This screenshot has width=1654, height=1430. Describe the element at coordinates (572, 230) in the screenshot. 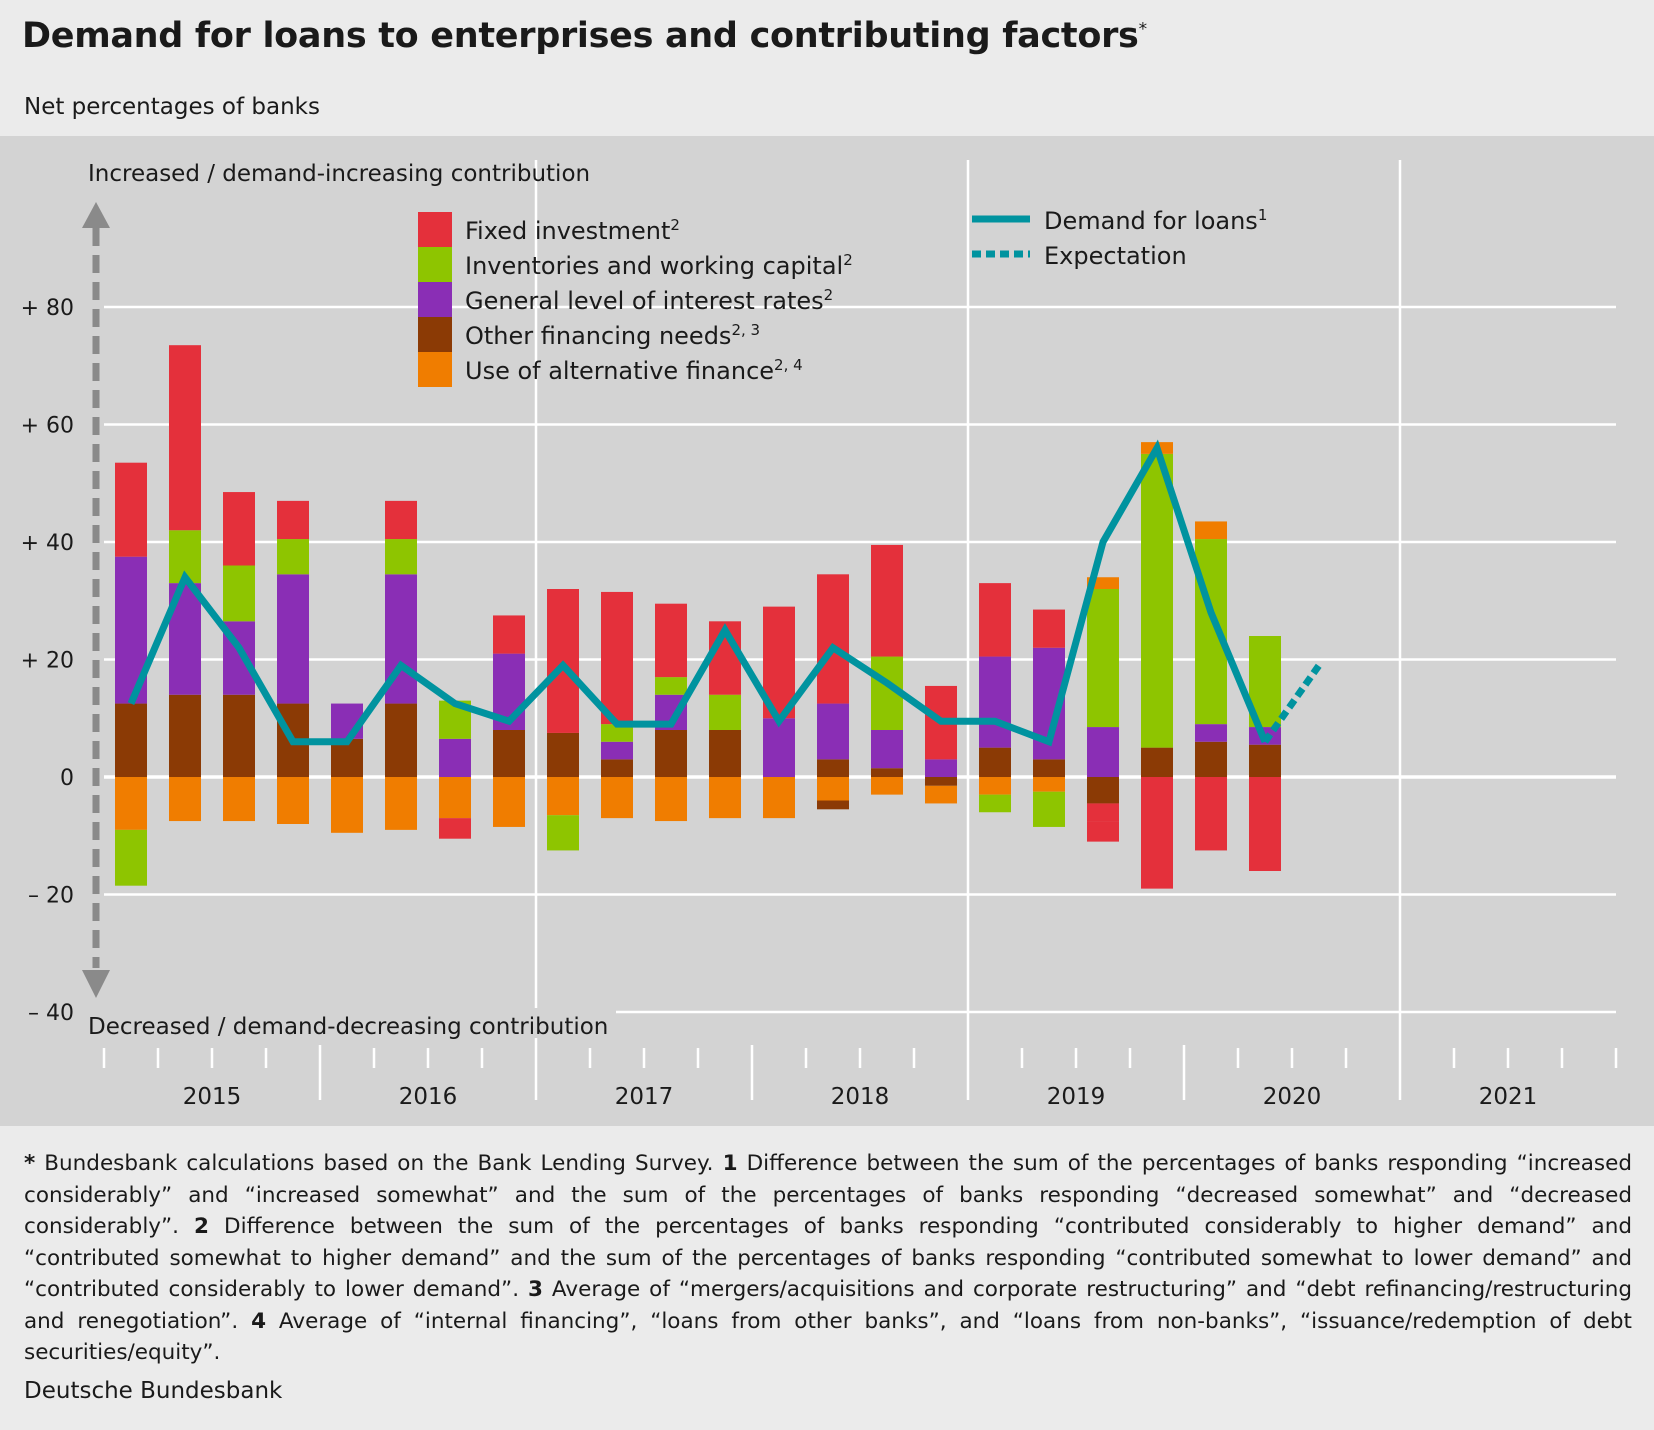

I see `legend-label: Fixed investment2` at that location.